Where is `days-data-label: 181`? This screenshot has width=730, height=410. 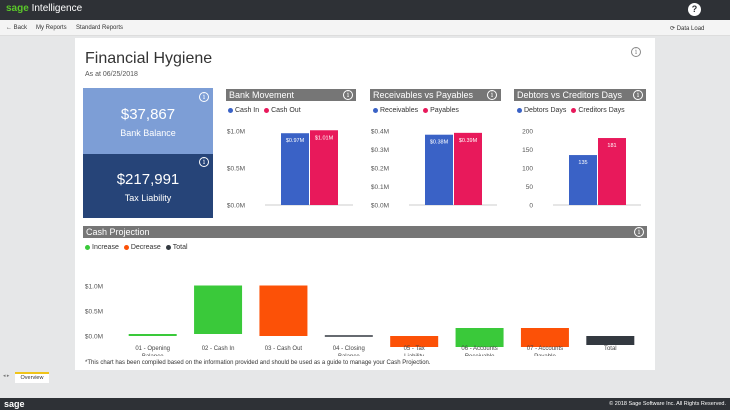
days-data-label: 181 is located at coordinates (611, 146).